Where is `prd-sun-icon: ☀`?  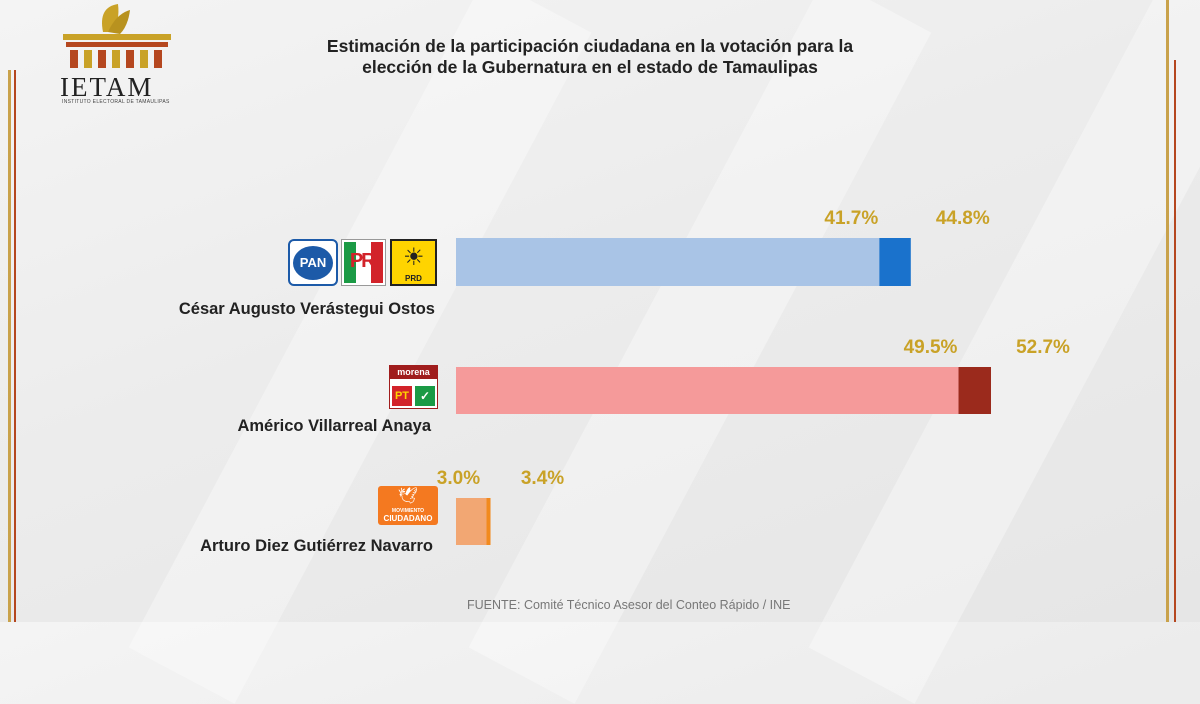 prd-sun-icon: ☀ is located at coordinates (414, 257).